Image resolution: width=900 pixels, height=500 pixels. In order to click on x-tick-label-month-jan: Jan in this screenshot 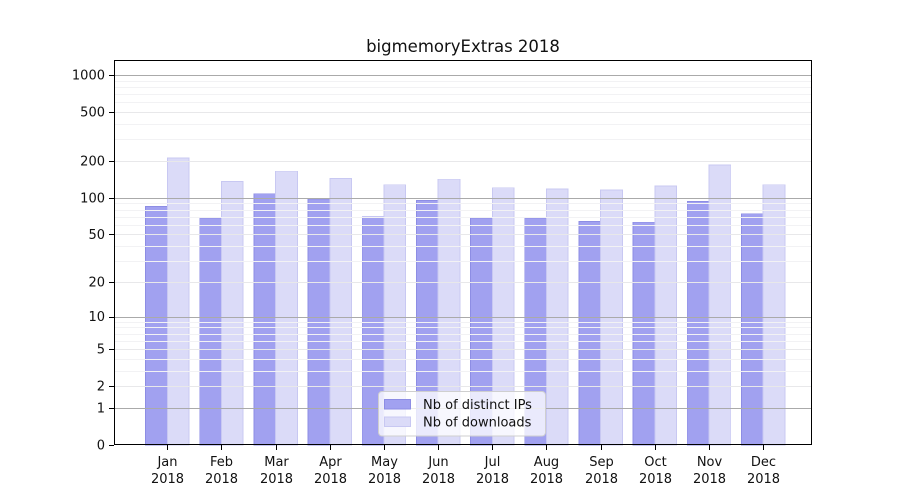, I will do `click(166, 462)`.